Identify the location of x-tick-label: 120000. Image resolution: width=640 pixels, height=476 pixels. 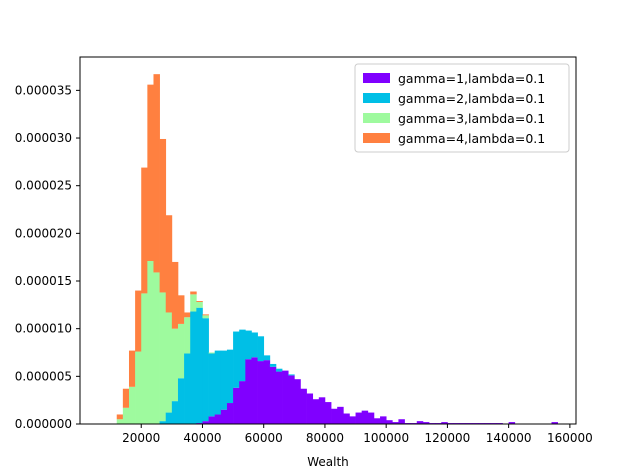
(448, 438).